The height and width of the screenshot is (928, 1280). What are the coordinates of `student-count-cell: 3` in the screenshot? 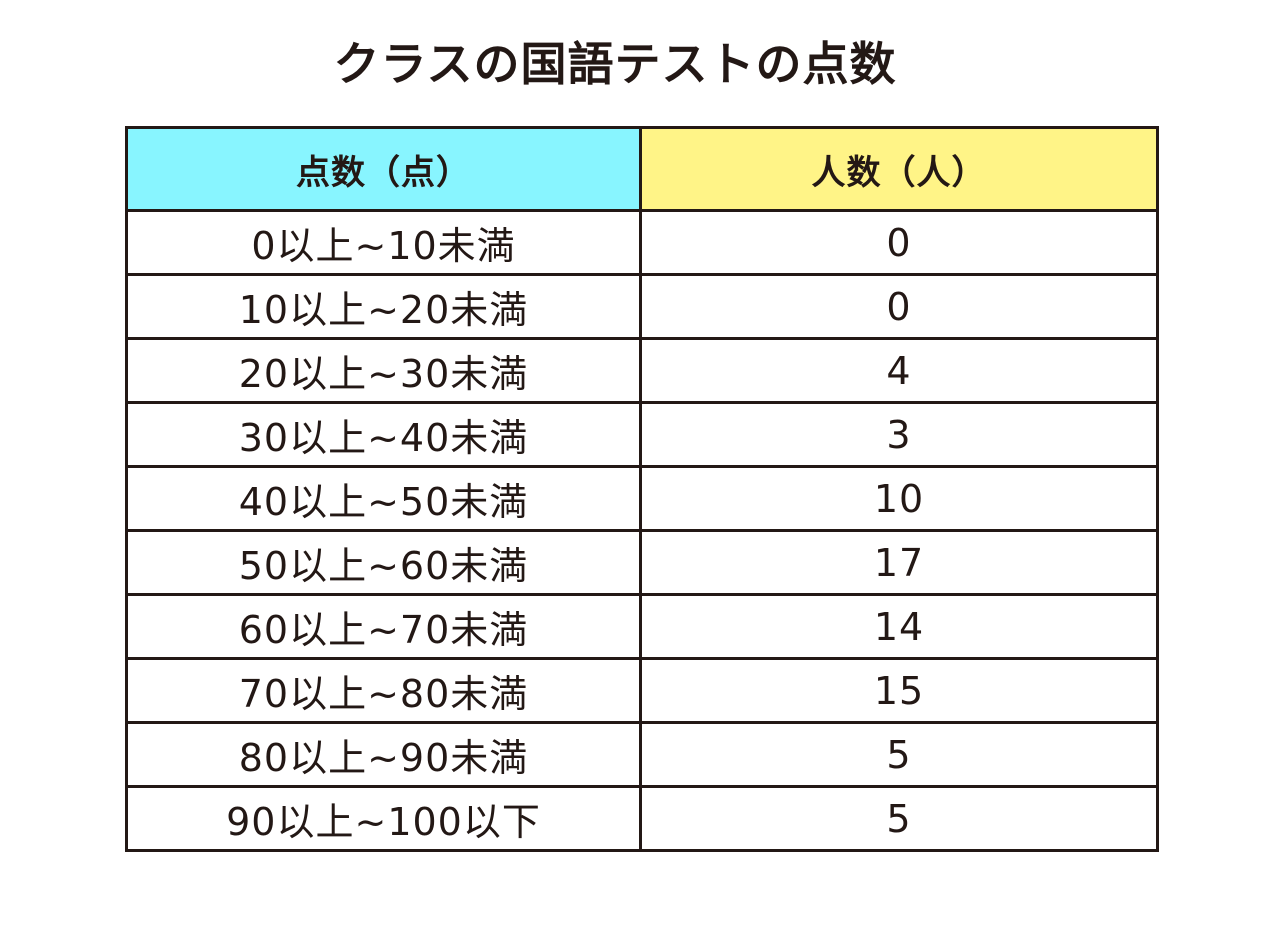 It's located at (899, 434).